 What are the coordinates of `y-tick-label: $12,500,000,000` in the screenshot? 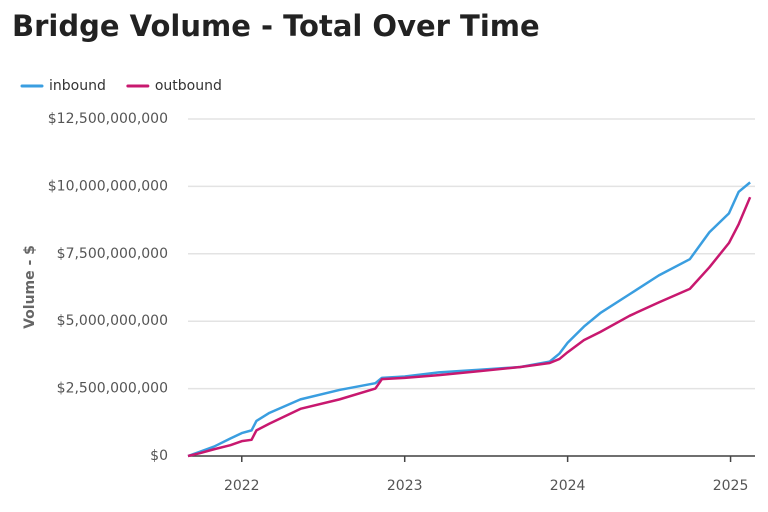 It's located at (108, 119).